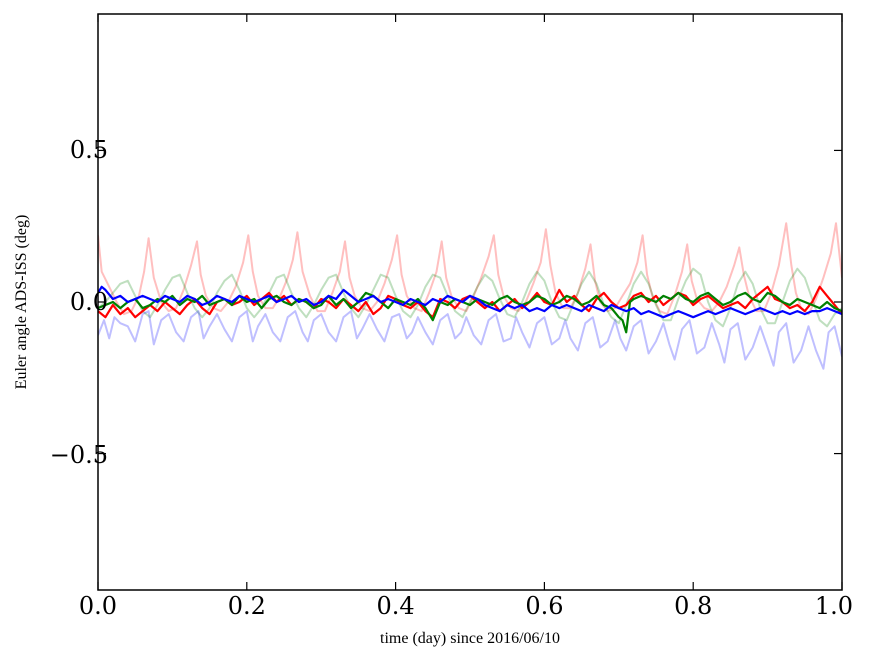  Describe the element at coordinates (470, 638) in the screenshot. I see `x-axis-label: time (day) since 2016/06/10` at that location.